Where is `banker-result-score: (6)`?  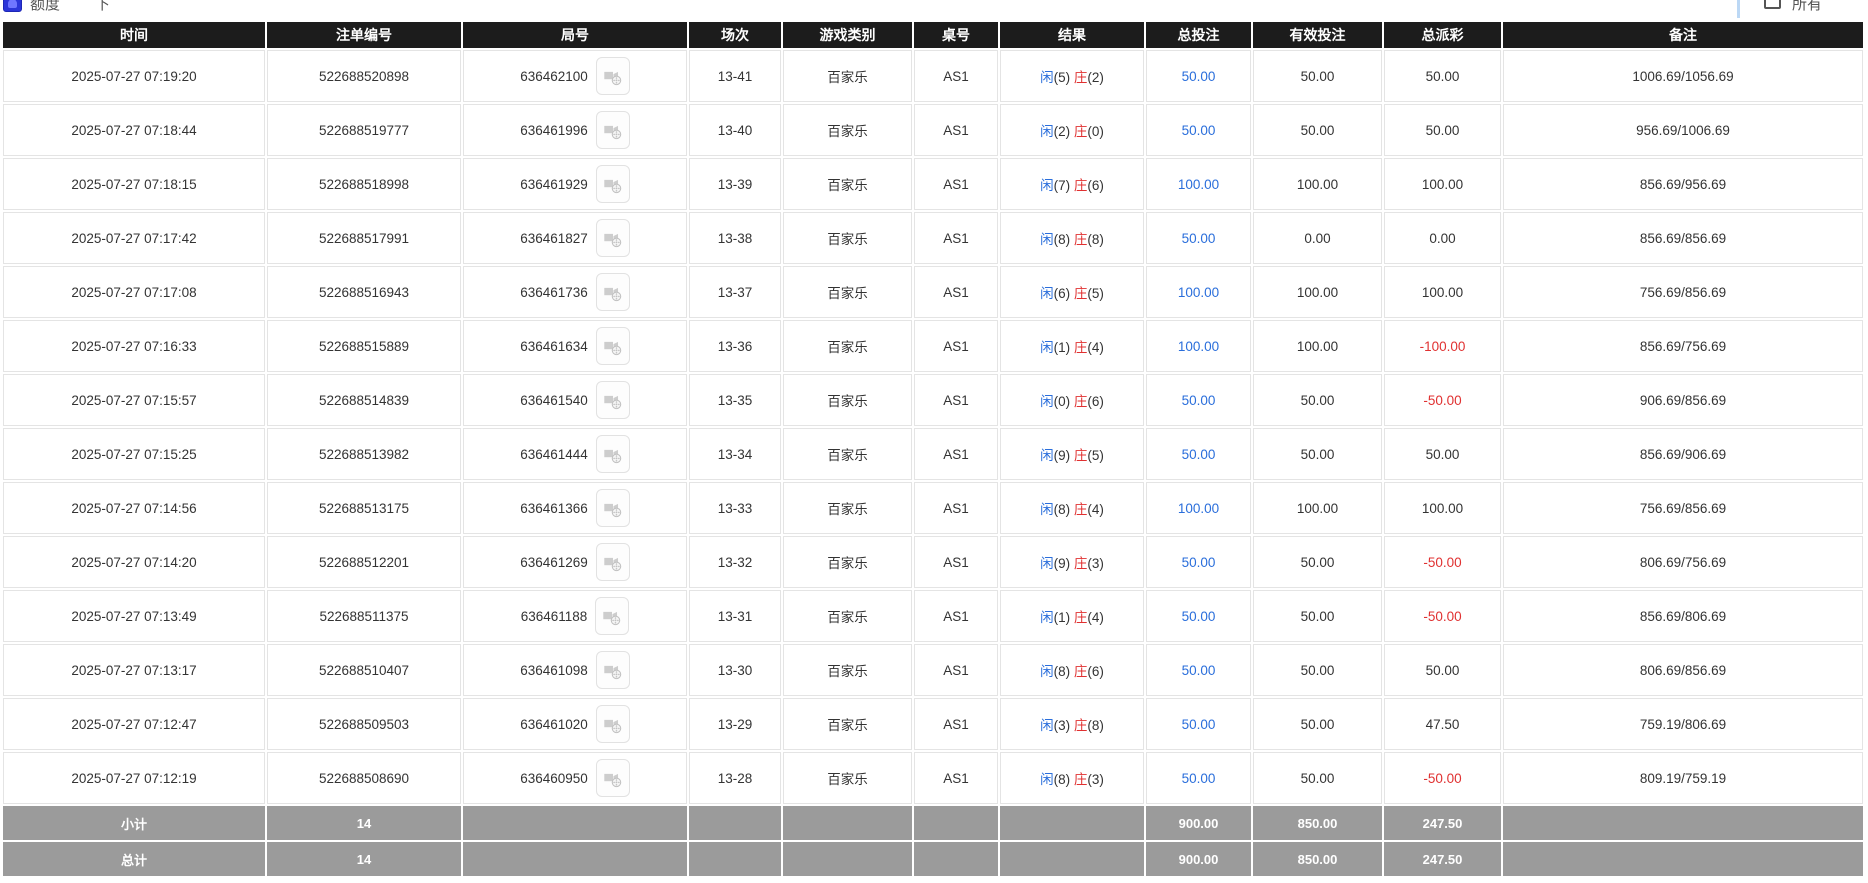
banker-result-score: (6) is located at coordinates (1095, 401).